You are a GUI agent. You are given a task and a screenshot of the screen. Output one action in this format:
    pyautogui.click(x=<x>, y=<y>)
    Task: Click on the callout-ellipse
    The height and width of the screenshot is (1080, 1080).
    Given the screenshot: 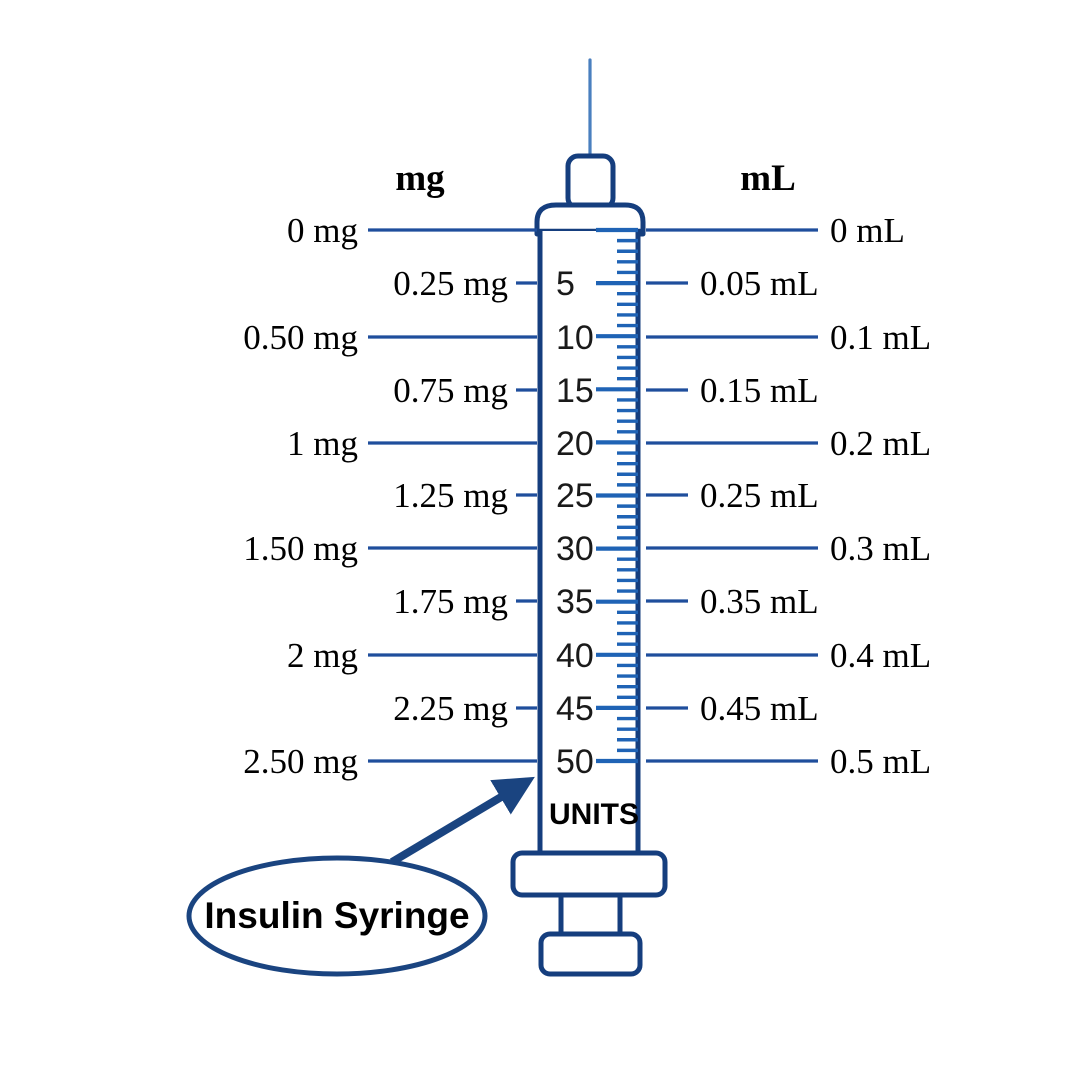 What is the action you would take?
    pyautogui.click(x=337, y=916)
    